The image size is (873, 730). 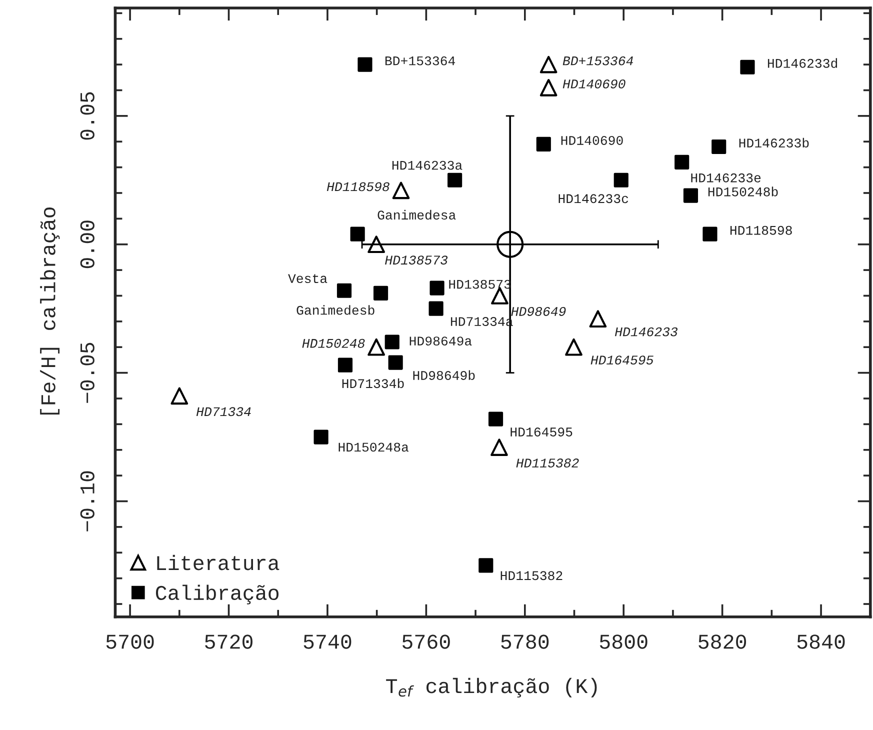 I want to click on annotation: HD146233d, so click(x=803, y=63).